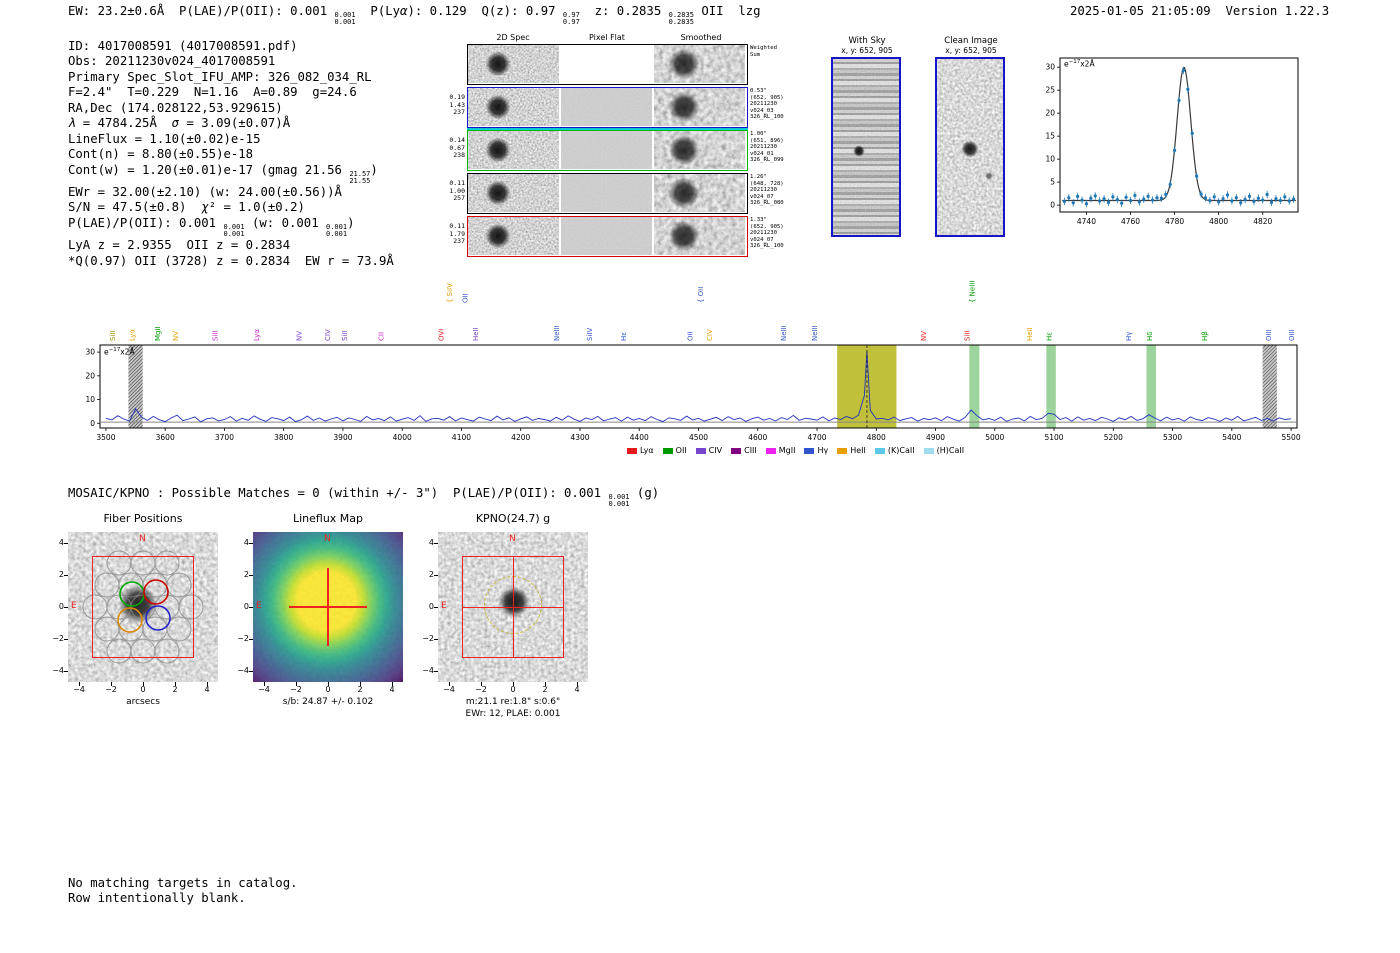 The image size is (1400, 953). What do you see at coordinates (457, 234) in the screenshot?
I see `spec2d-row-weights: 0.11 1.79 237` at bounding box center [457, 234].